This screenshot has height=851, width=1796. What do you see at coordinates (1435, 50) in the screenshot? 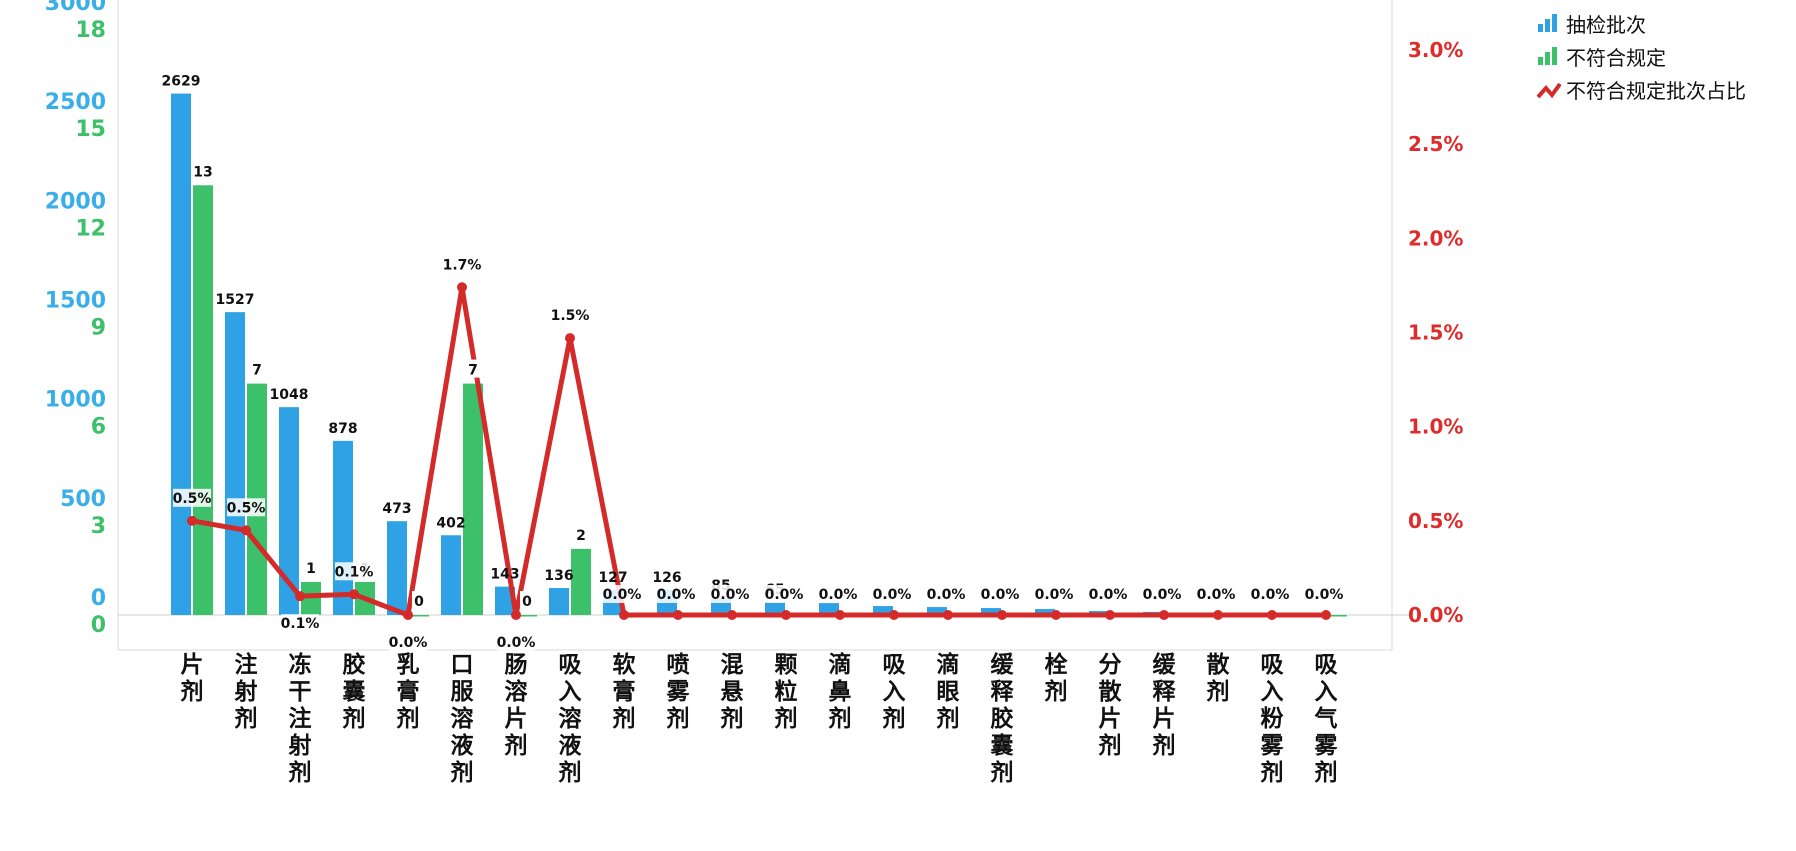
I see `right-tick-label: 3.0%` at bounding box center [1435, 50].